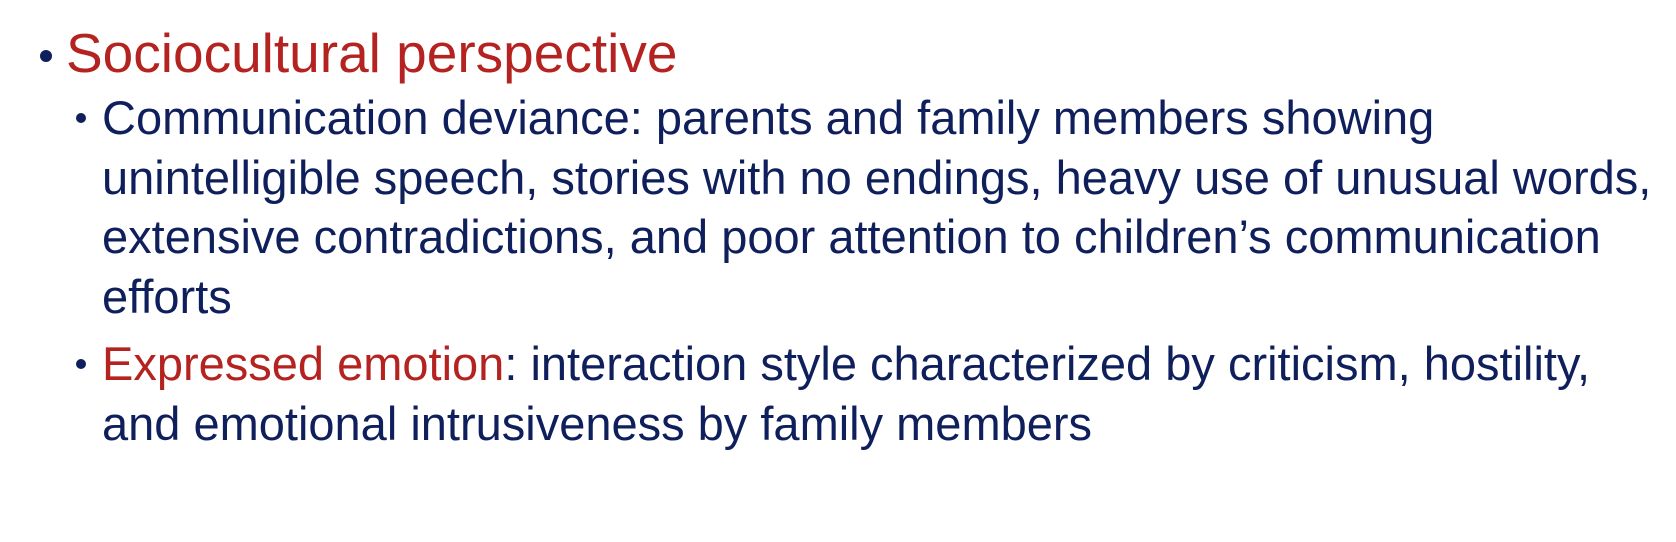 Image resolution: width=1676 pixels, height=542 pixels. What do you see at coordinates (372, 53) in the screenshot?
I see `slide-heading: Sociocultural perspective` at bounding box center [372, 53].